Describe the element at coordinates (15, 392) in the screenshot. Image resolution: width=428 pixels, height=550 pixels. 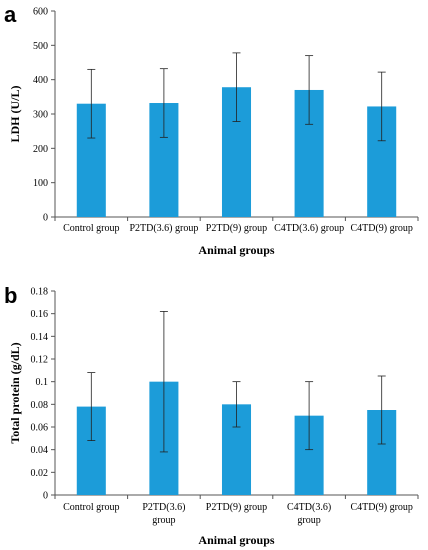
I see `y-axis-title: Total protein (g/dL)` at that location.